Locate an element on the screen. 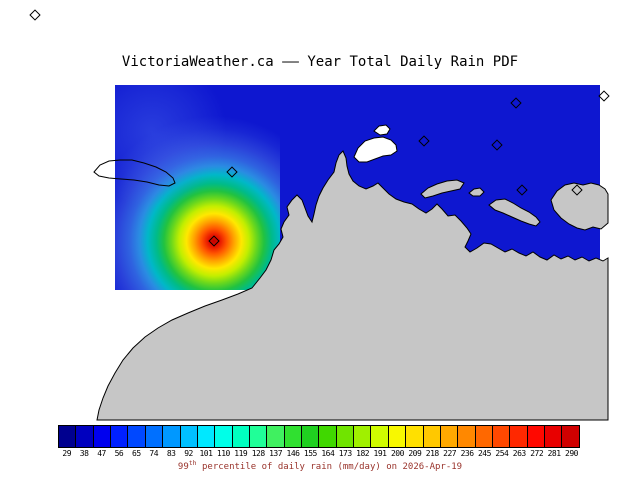  colorbar-tick-label: 272 is located at coordinates (537, 453).